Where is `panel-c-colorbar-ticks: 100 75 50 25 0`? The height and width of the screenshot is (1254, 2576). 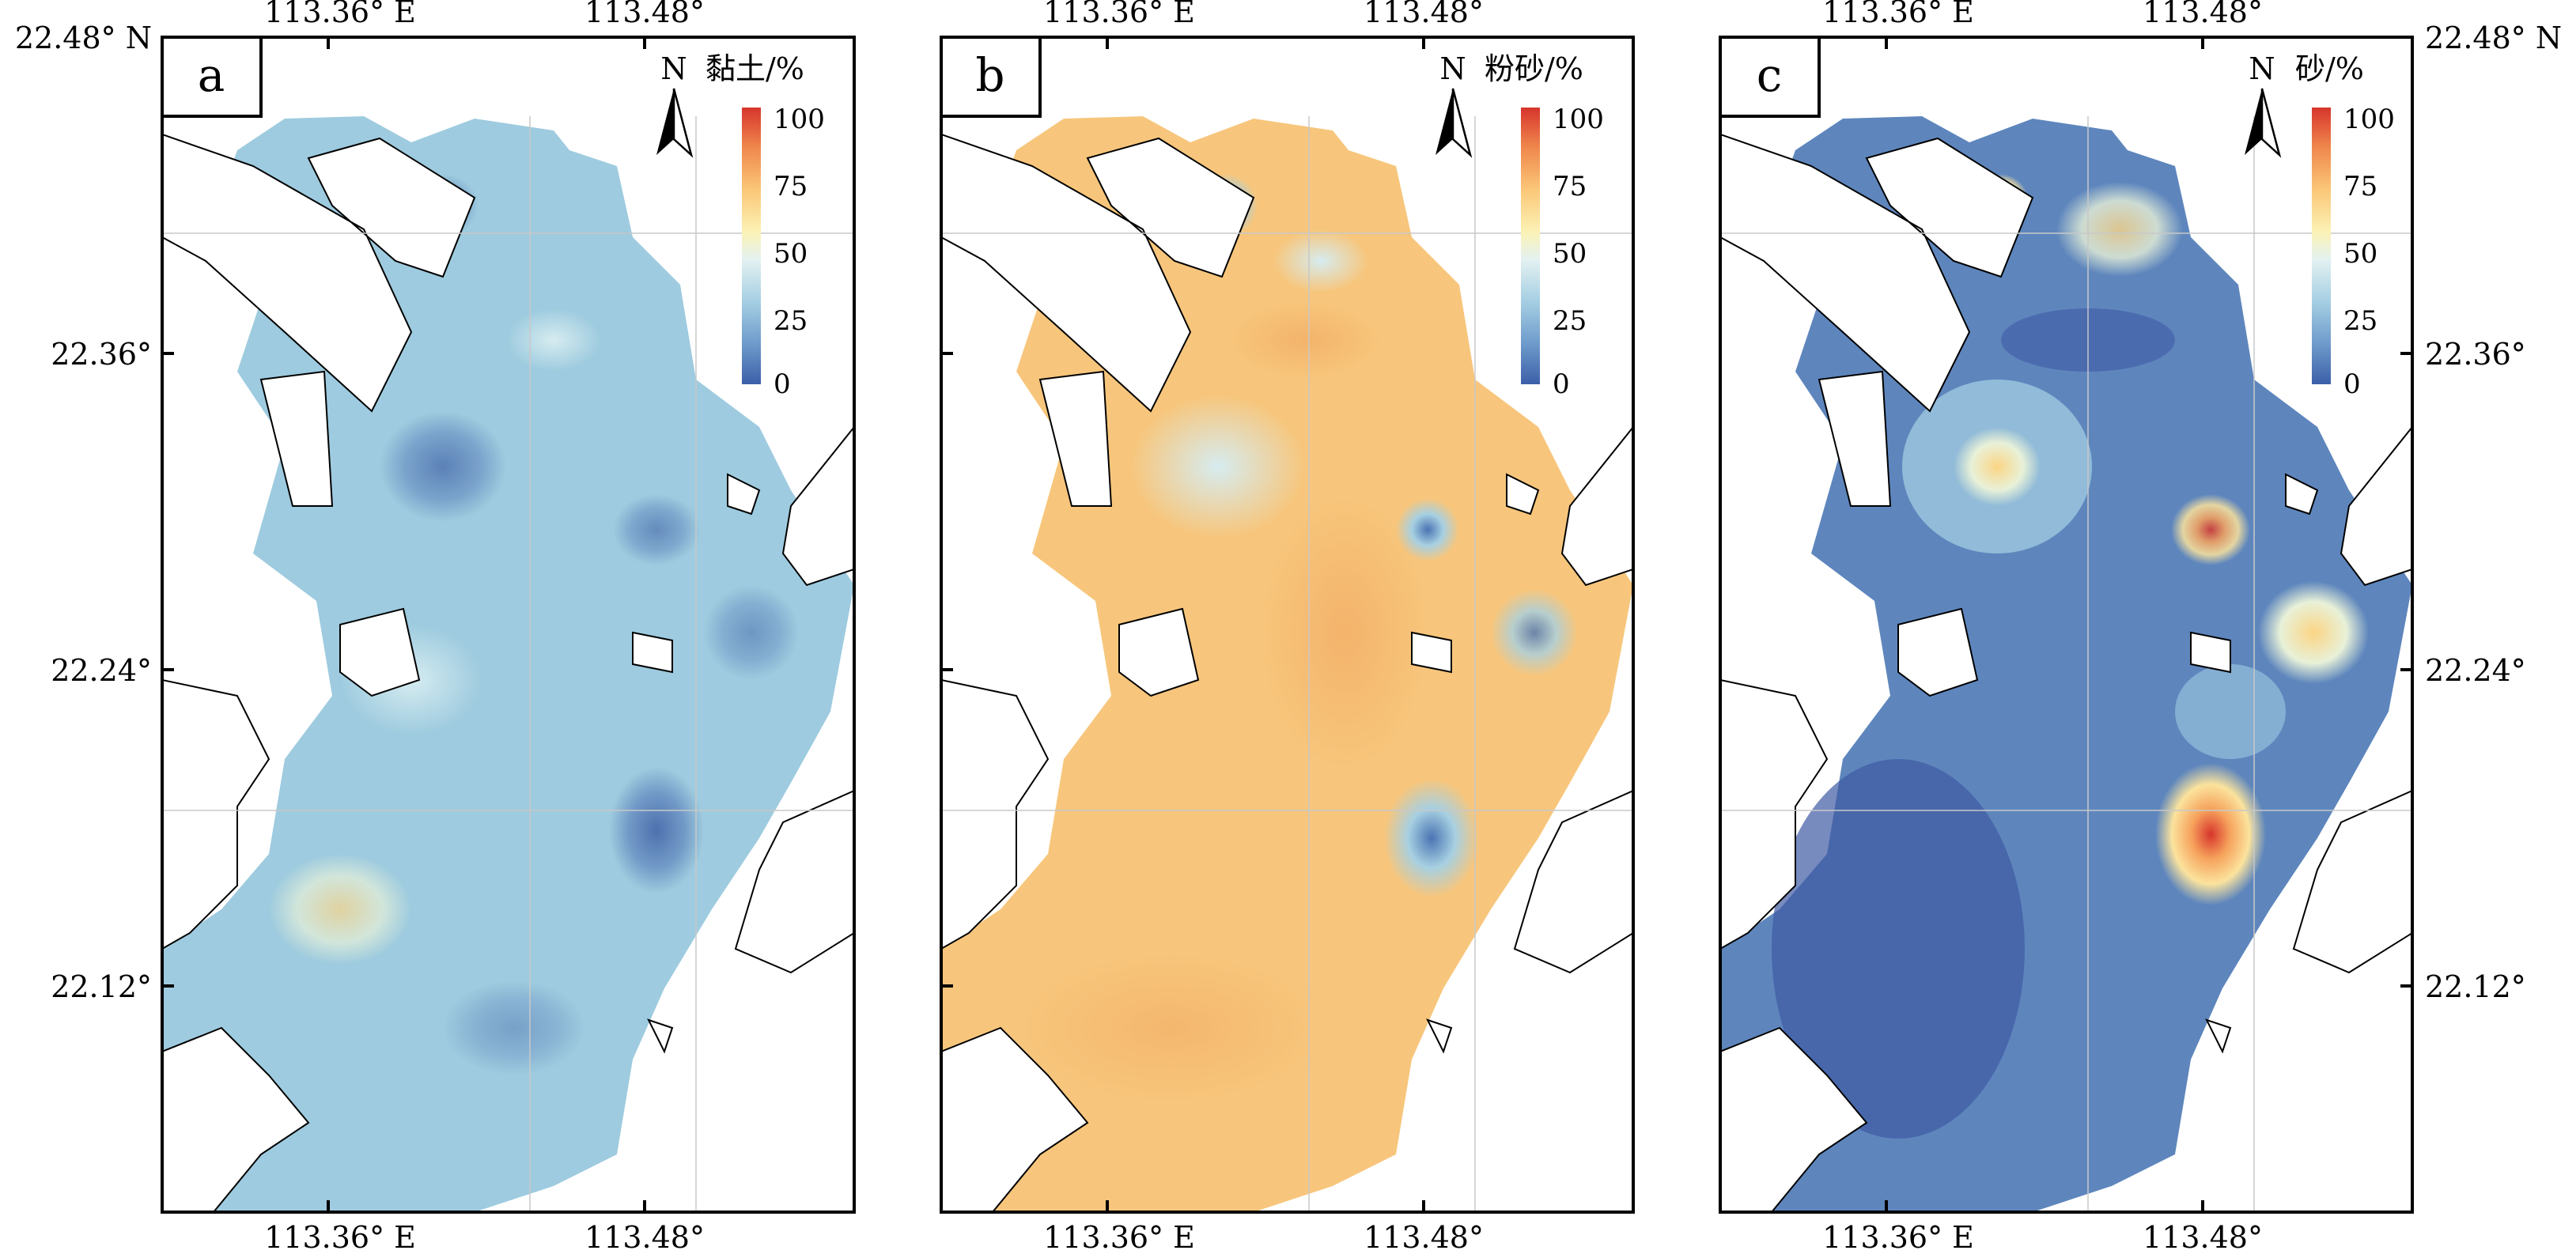 panel-c-colorbar-ticks: 100 75 50 25 0 is located at coordinates (2369, 252).